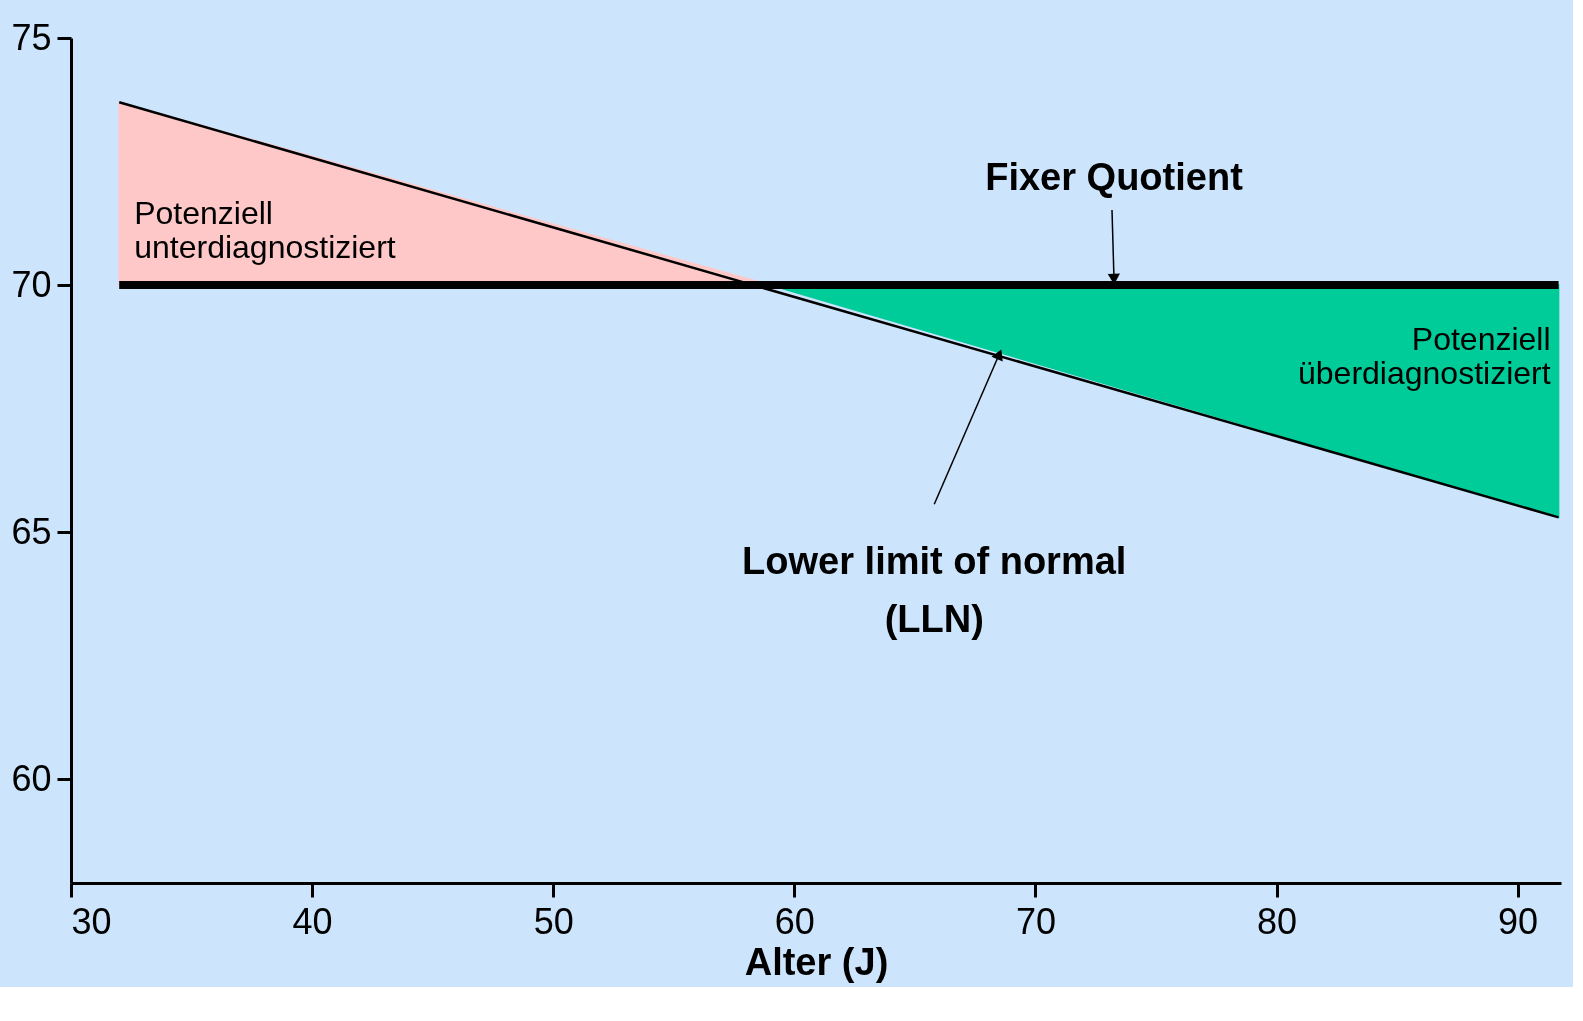 This screenshot has width=1583, height=1021. Describe the element at coordinates (31, 778) in the screenshot. I see `y-tick-label: 60` at that location.